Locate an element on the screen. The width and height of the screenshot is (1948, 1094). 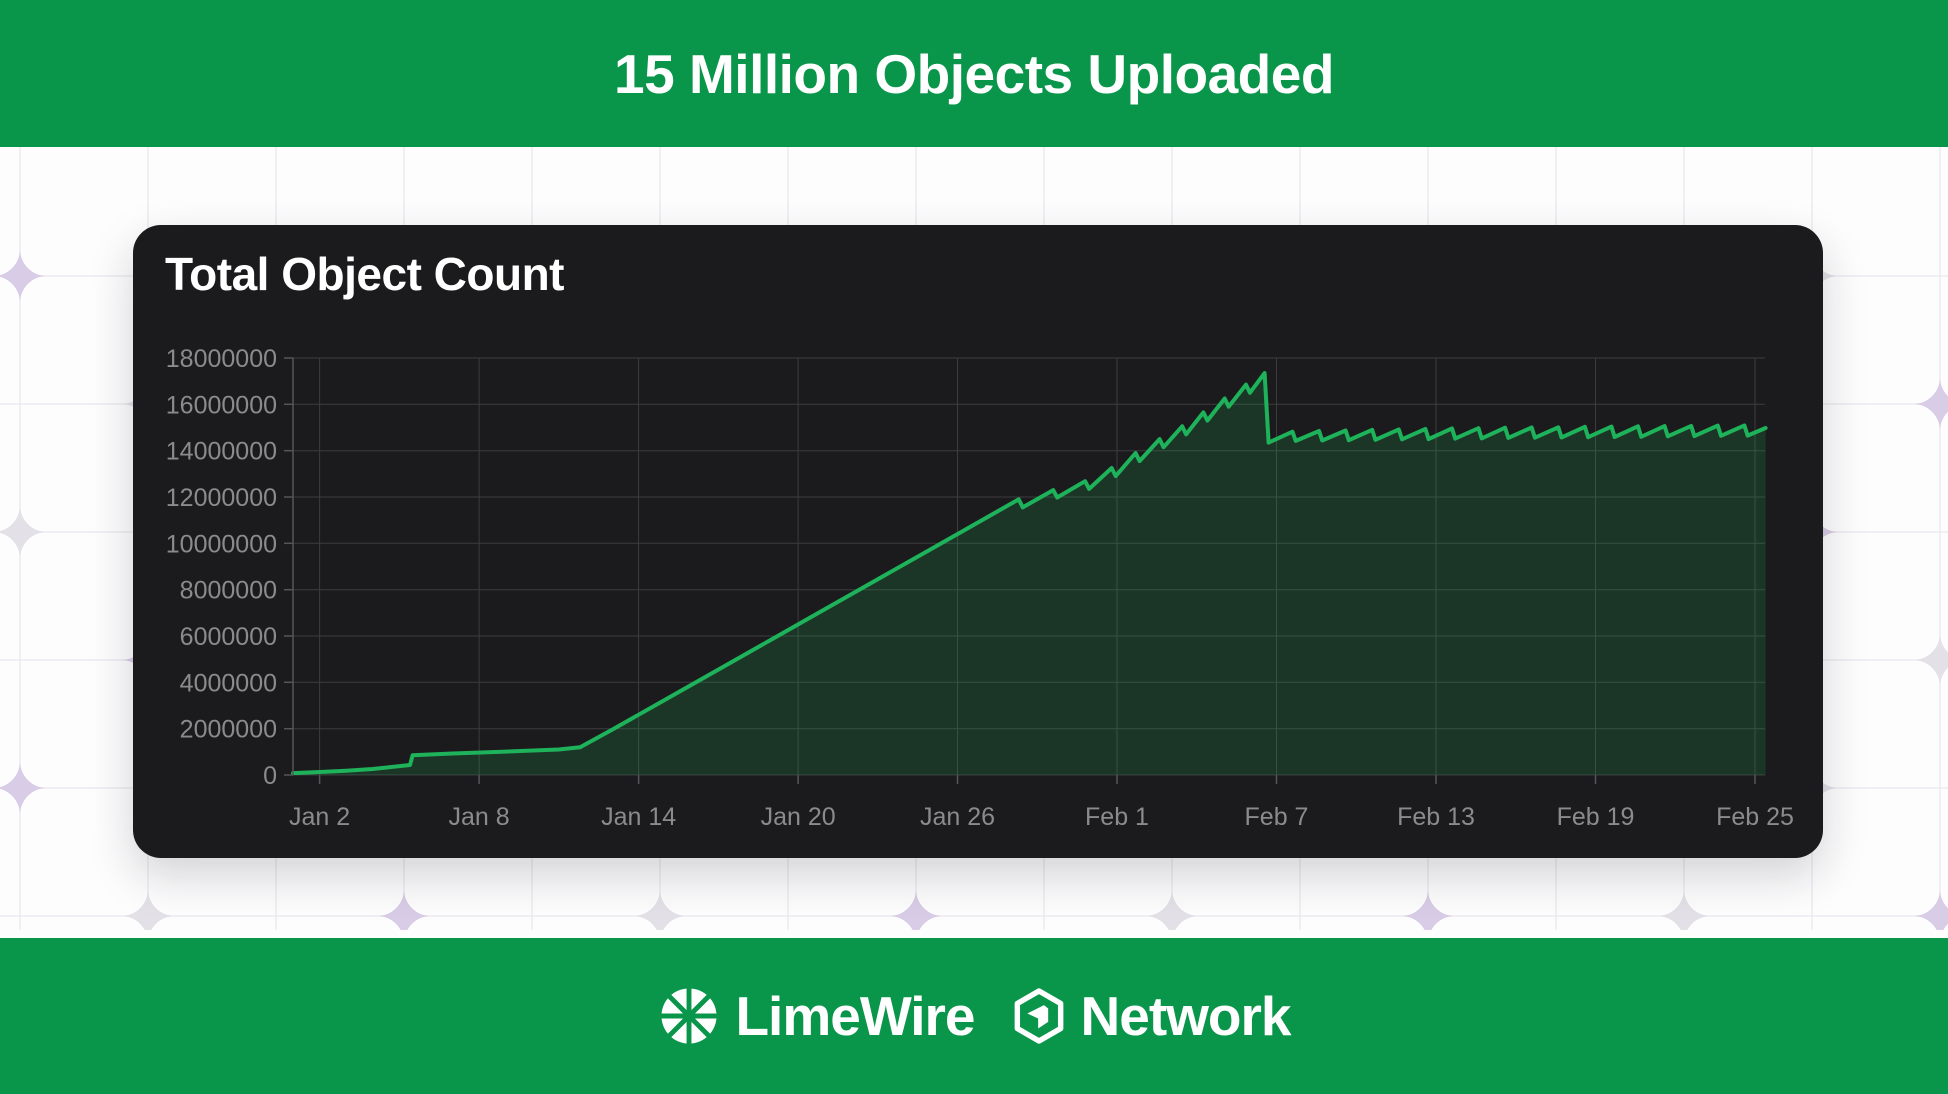
svg-text: 0 is located at coordinates (270, 776).